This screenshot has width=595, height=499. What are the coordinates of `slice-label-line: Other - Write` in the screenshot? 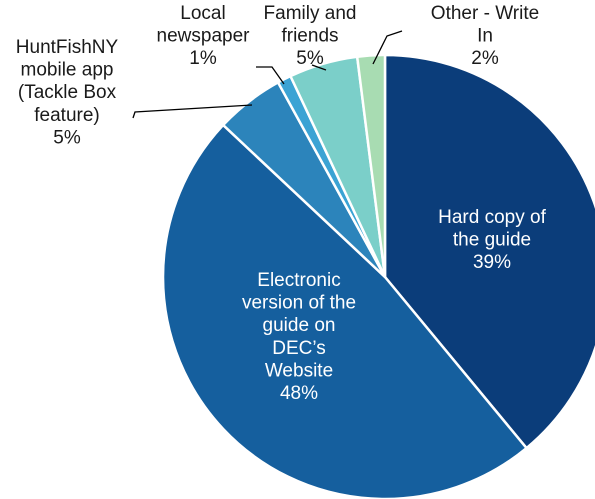 It's located at (485, 13).